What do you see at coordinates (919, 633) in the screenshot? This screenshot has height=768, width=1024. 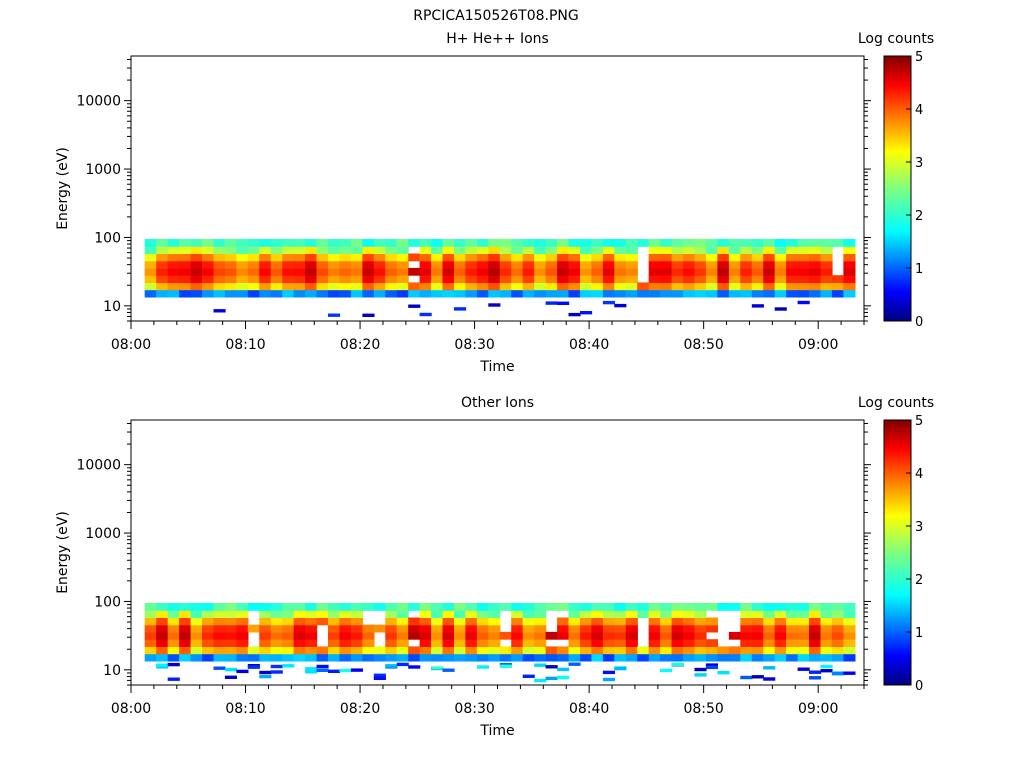 I see `colorbar-tick-label: 1` at bounding box center [919, 633].